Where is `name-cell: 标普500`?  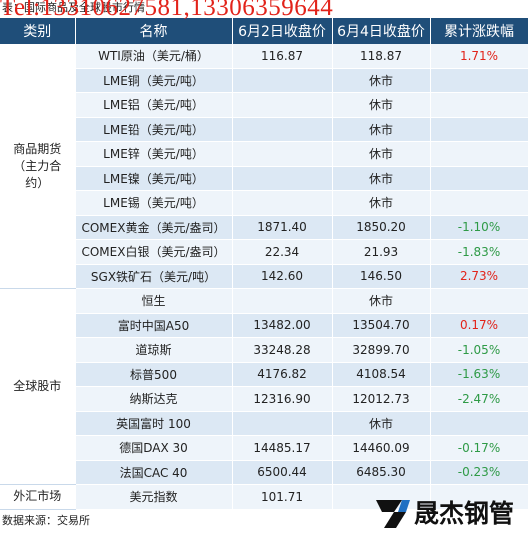
name-cell: 标普500 is located at coordinates (154, 374).